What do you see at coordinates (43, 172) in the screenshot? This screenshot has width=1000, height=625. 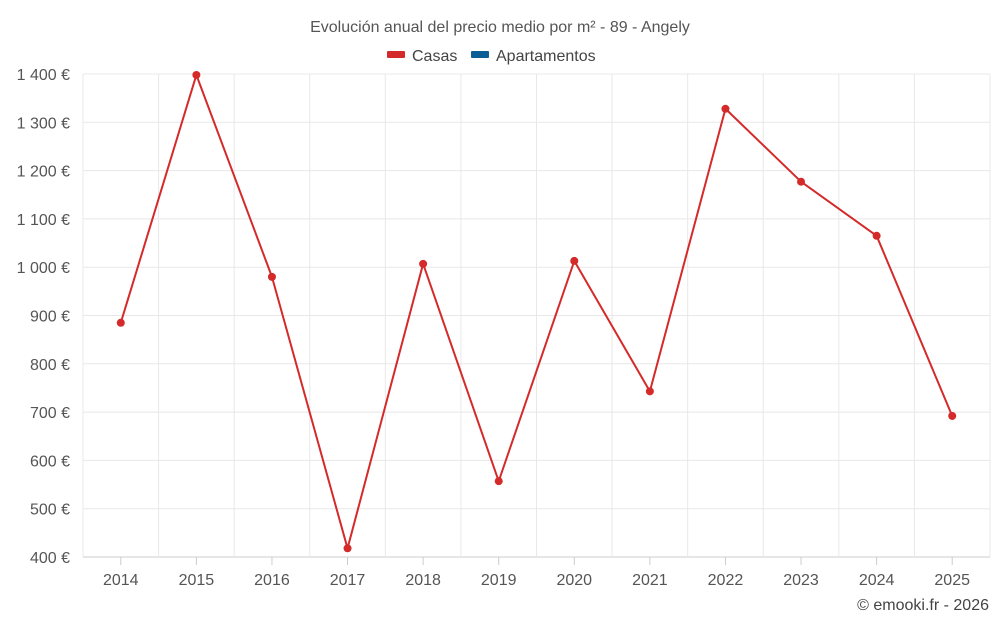 I see `y-tick-label: 1 200 €` at bounding box center [43, 172].